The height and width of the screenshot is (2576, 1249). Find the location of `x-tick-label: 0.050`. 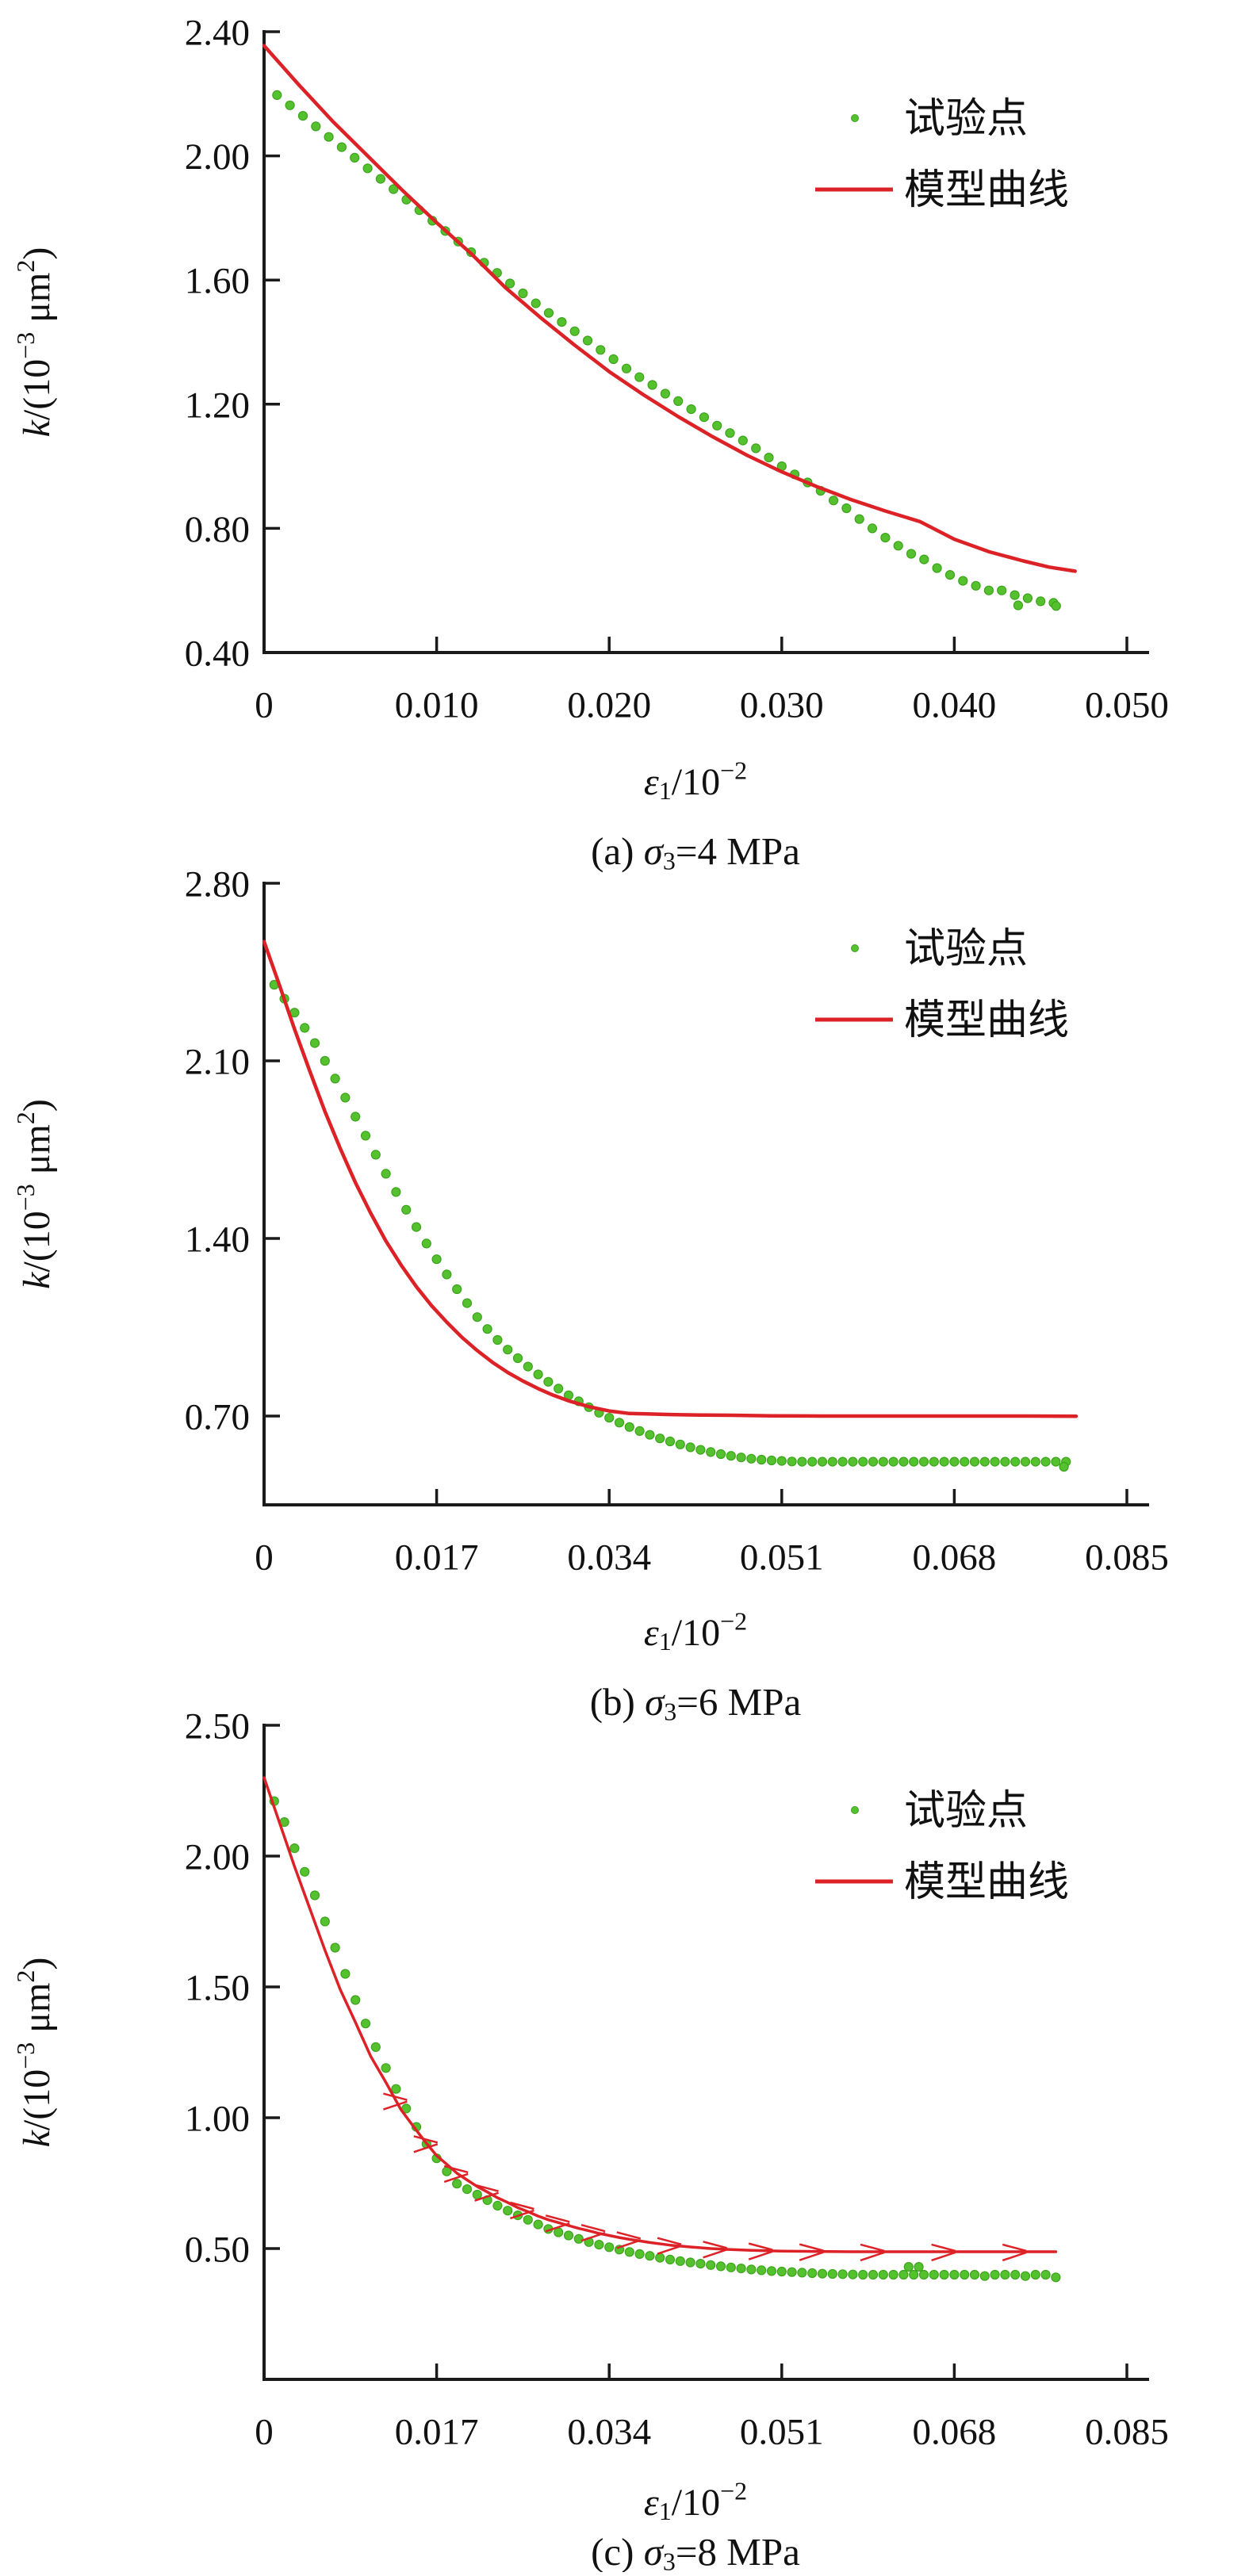

x-tick-label: 0.050 is located at coordinates (1127, 704).